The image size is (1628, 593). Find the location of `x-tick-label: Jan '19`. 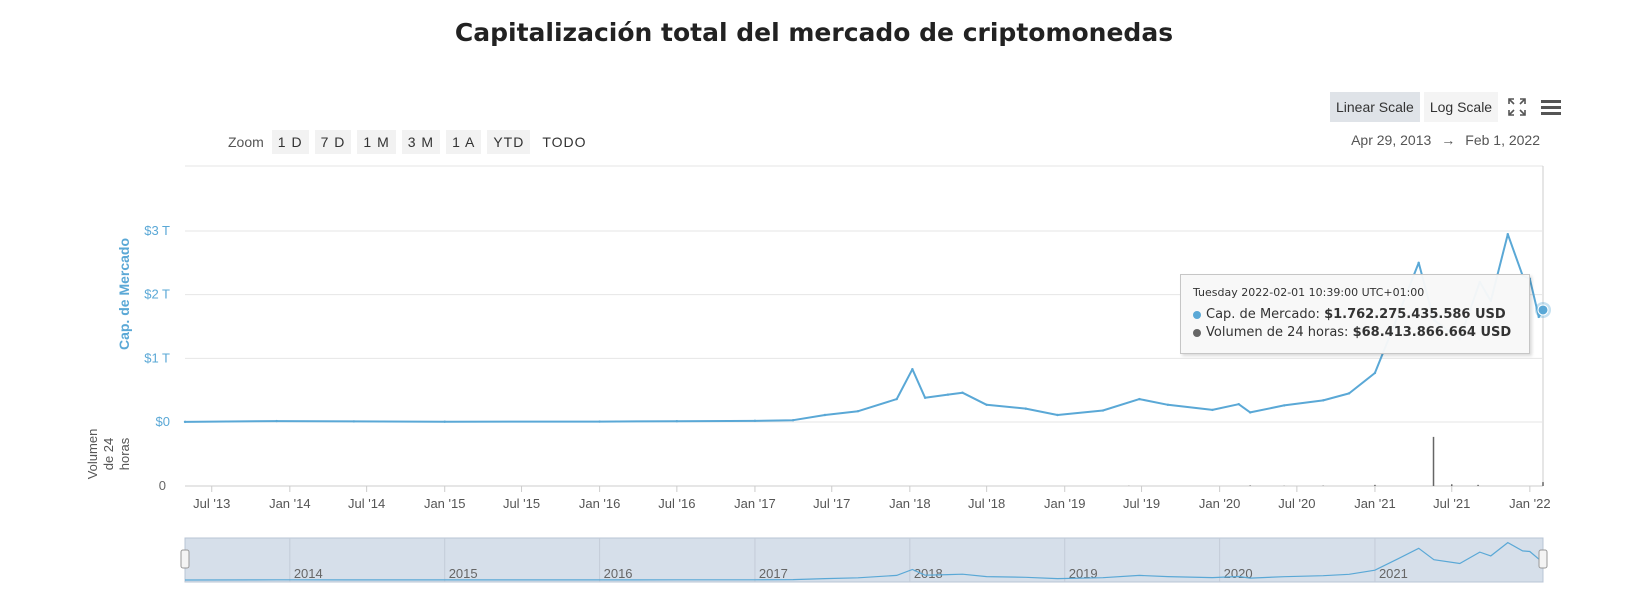

x-tick-label: Jan '19 is located at coordinates (1065, 503).